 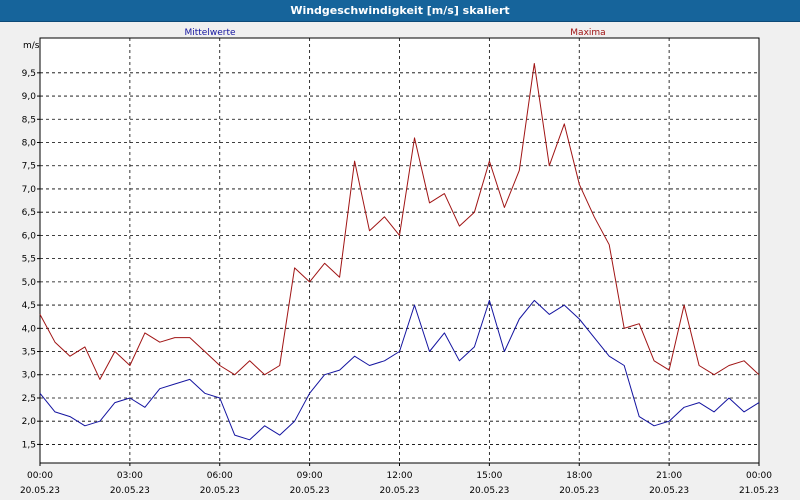 I want to click on y-tick-label: 4,0, so click(x=29, y=329).